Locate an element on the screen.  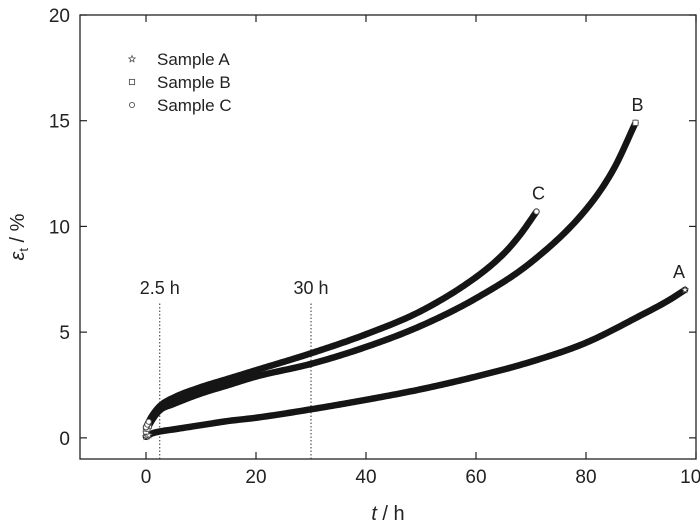
y-tick-label: 10 is located at coordinates (59, 227).